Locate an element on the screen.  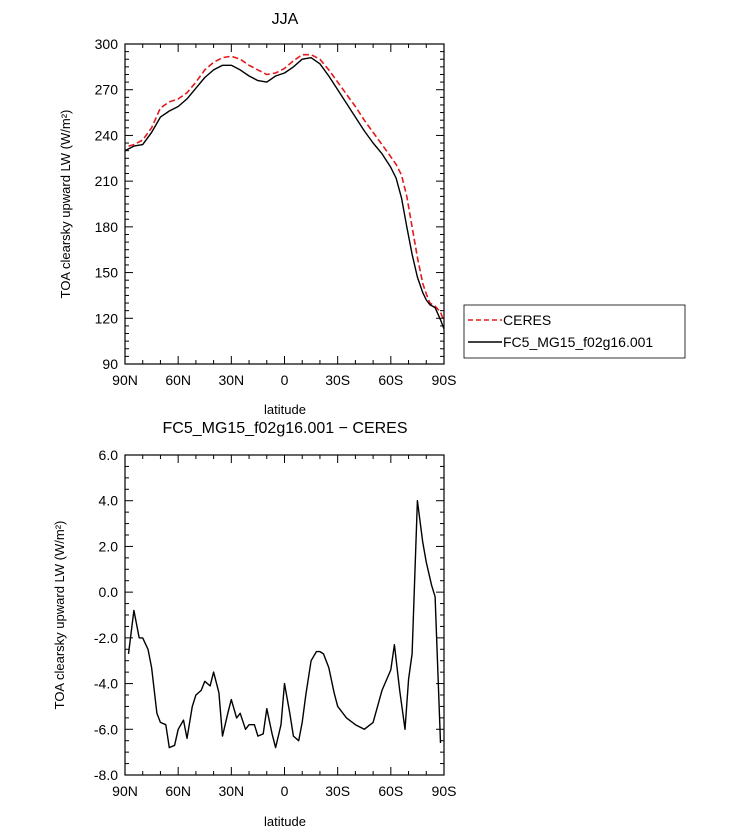
legend: CERES FC5_MG15_f02g16.001 is located at coordinates (574, 331).